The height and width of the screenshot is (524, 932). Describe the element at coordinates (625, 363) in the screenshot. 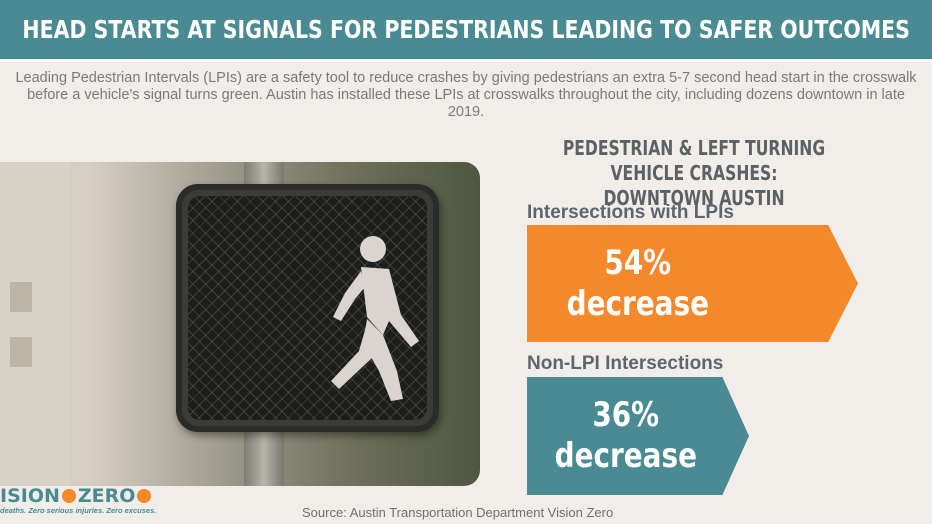

I see `non-lpi-intersections-label: Non-LPI Intersections` at that location.